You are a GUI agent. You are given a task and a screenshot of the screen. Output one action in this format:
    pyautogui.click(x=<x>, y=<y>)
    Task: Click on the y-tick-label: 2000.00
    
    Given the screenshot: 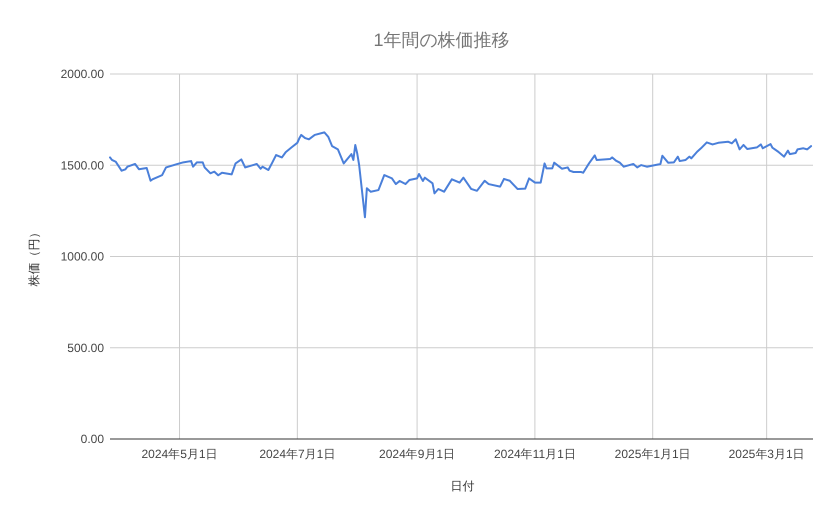 What is the action you would take?
    pyautogui.click(x=82, y=74)
    